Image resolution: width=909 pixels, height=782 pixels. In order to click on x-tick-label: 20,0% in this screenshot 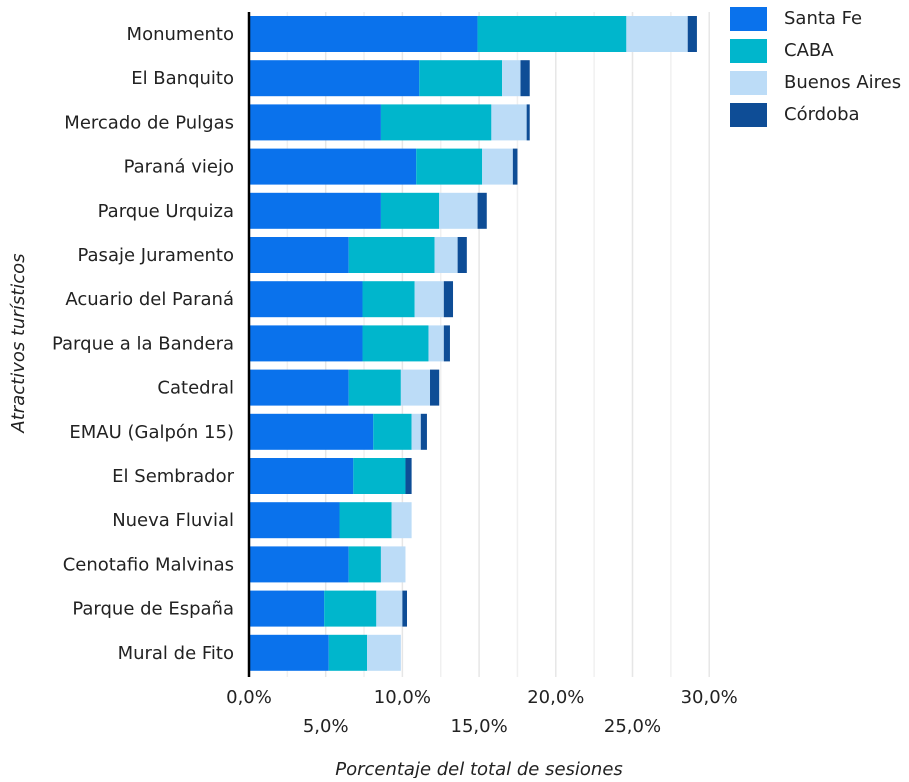, I will do `click(555, 697)`.